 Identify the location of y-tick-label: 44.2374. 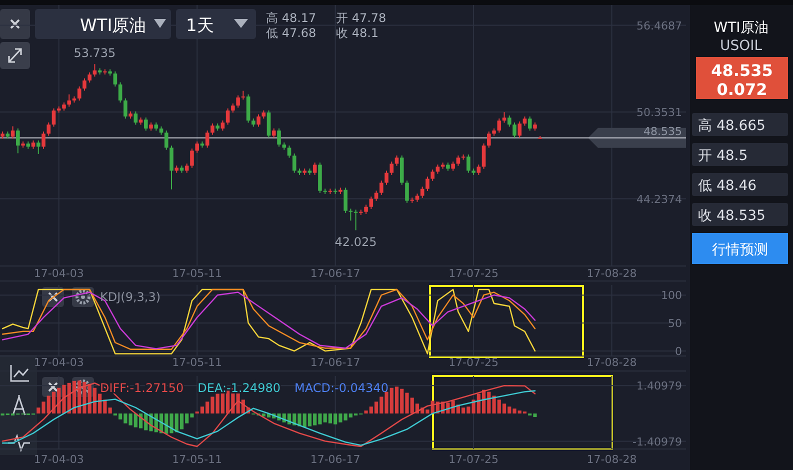
(659, 199).